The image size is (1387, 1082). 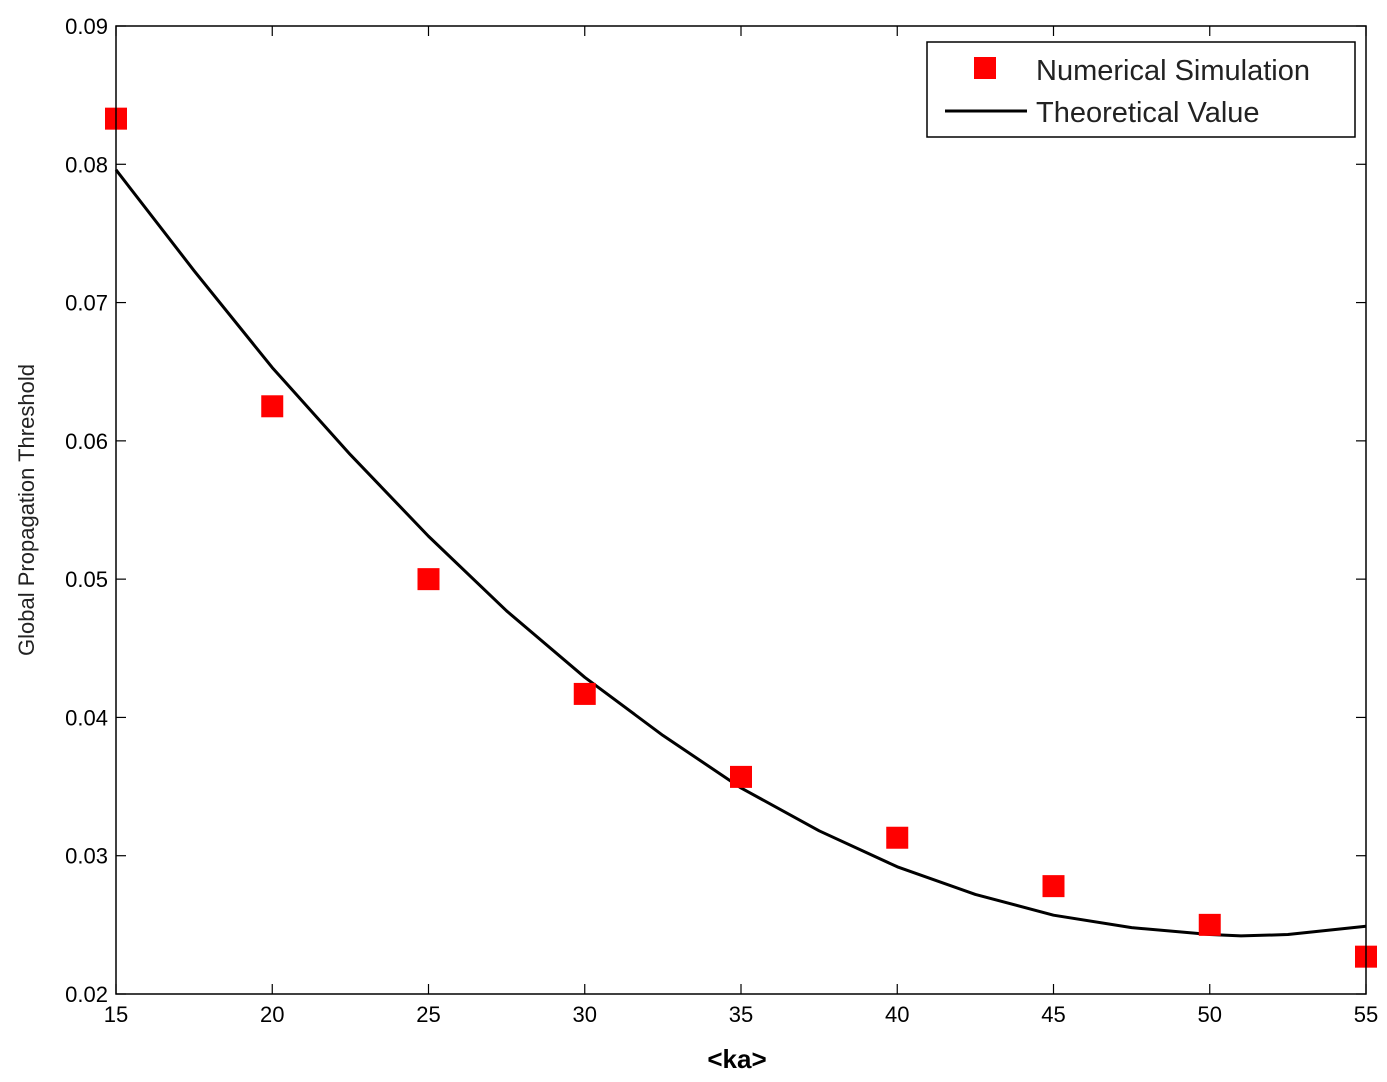 I want to click on y-tick-label: 0.05, so click(x=86, y=579).